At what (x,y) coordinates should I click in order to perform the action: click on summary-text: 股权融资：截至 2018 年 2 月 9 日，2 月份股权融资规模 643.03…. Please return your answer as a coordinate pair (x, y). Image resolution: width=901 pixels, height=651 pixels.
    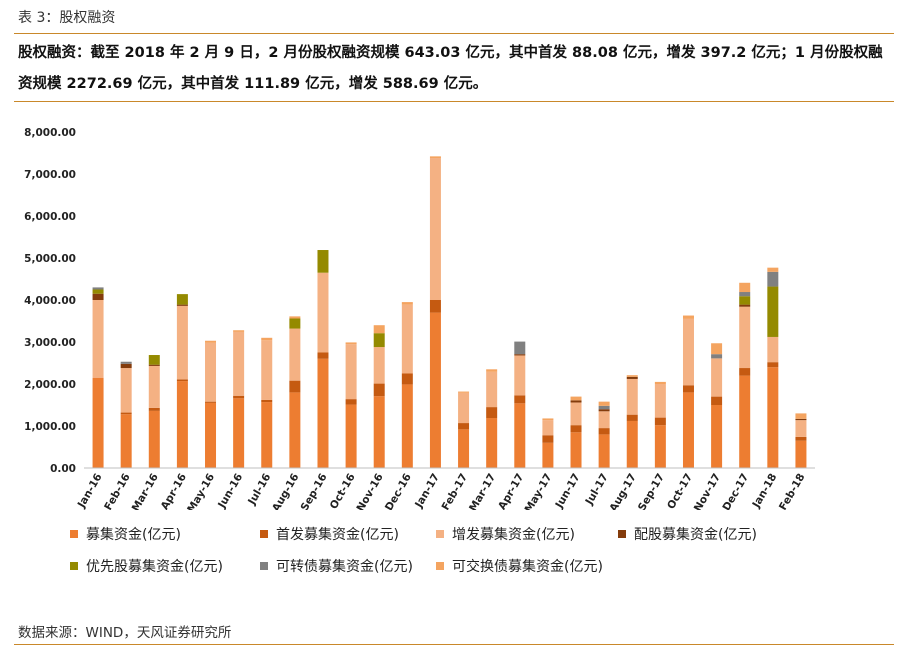
    Looking at the image, I should click on (450, 68).